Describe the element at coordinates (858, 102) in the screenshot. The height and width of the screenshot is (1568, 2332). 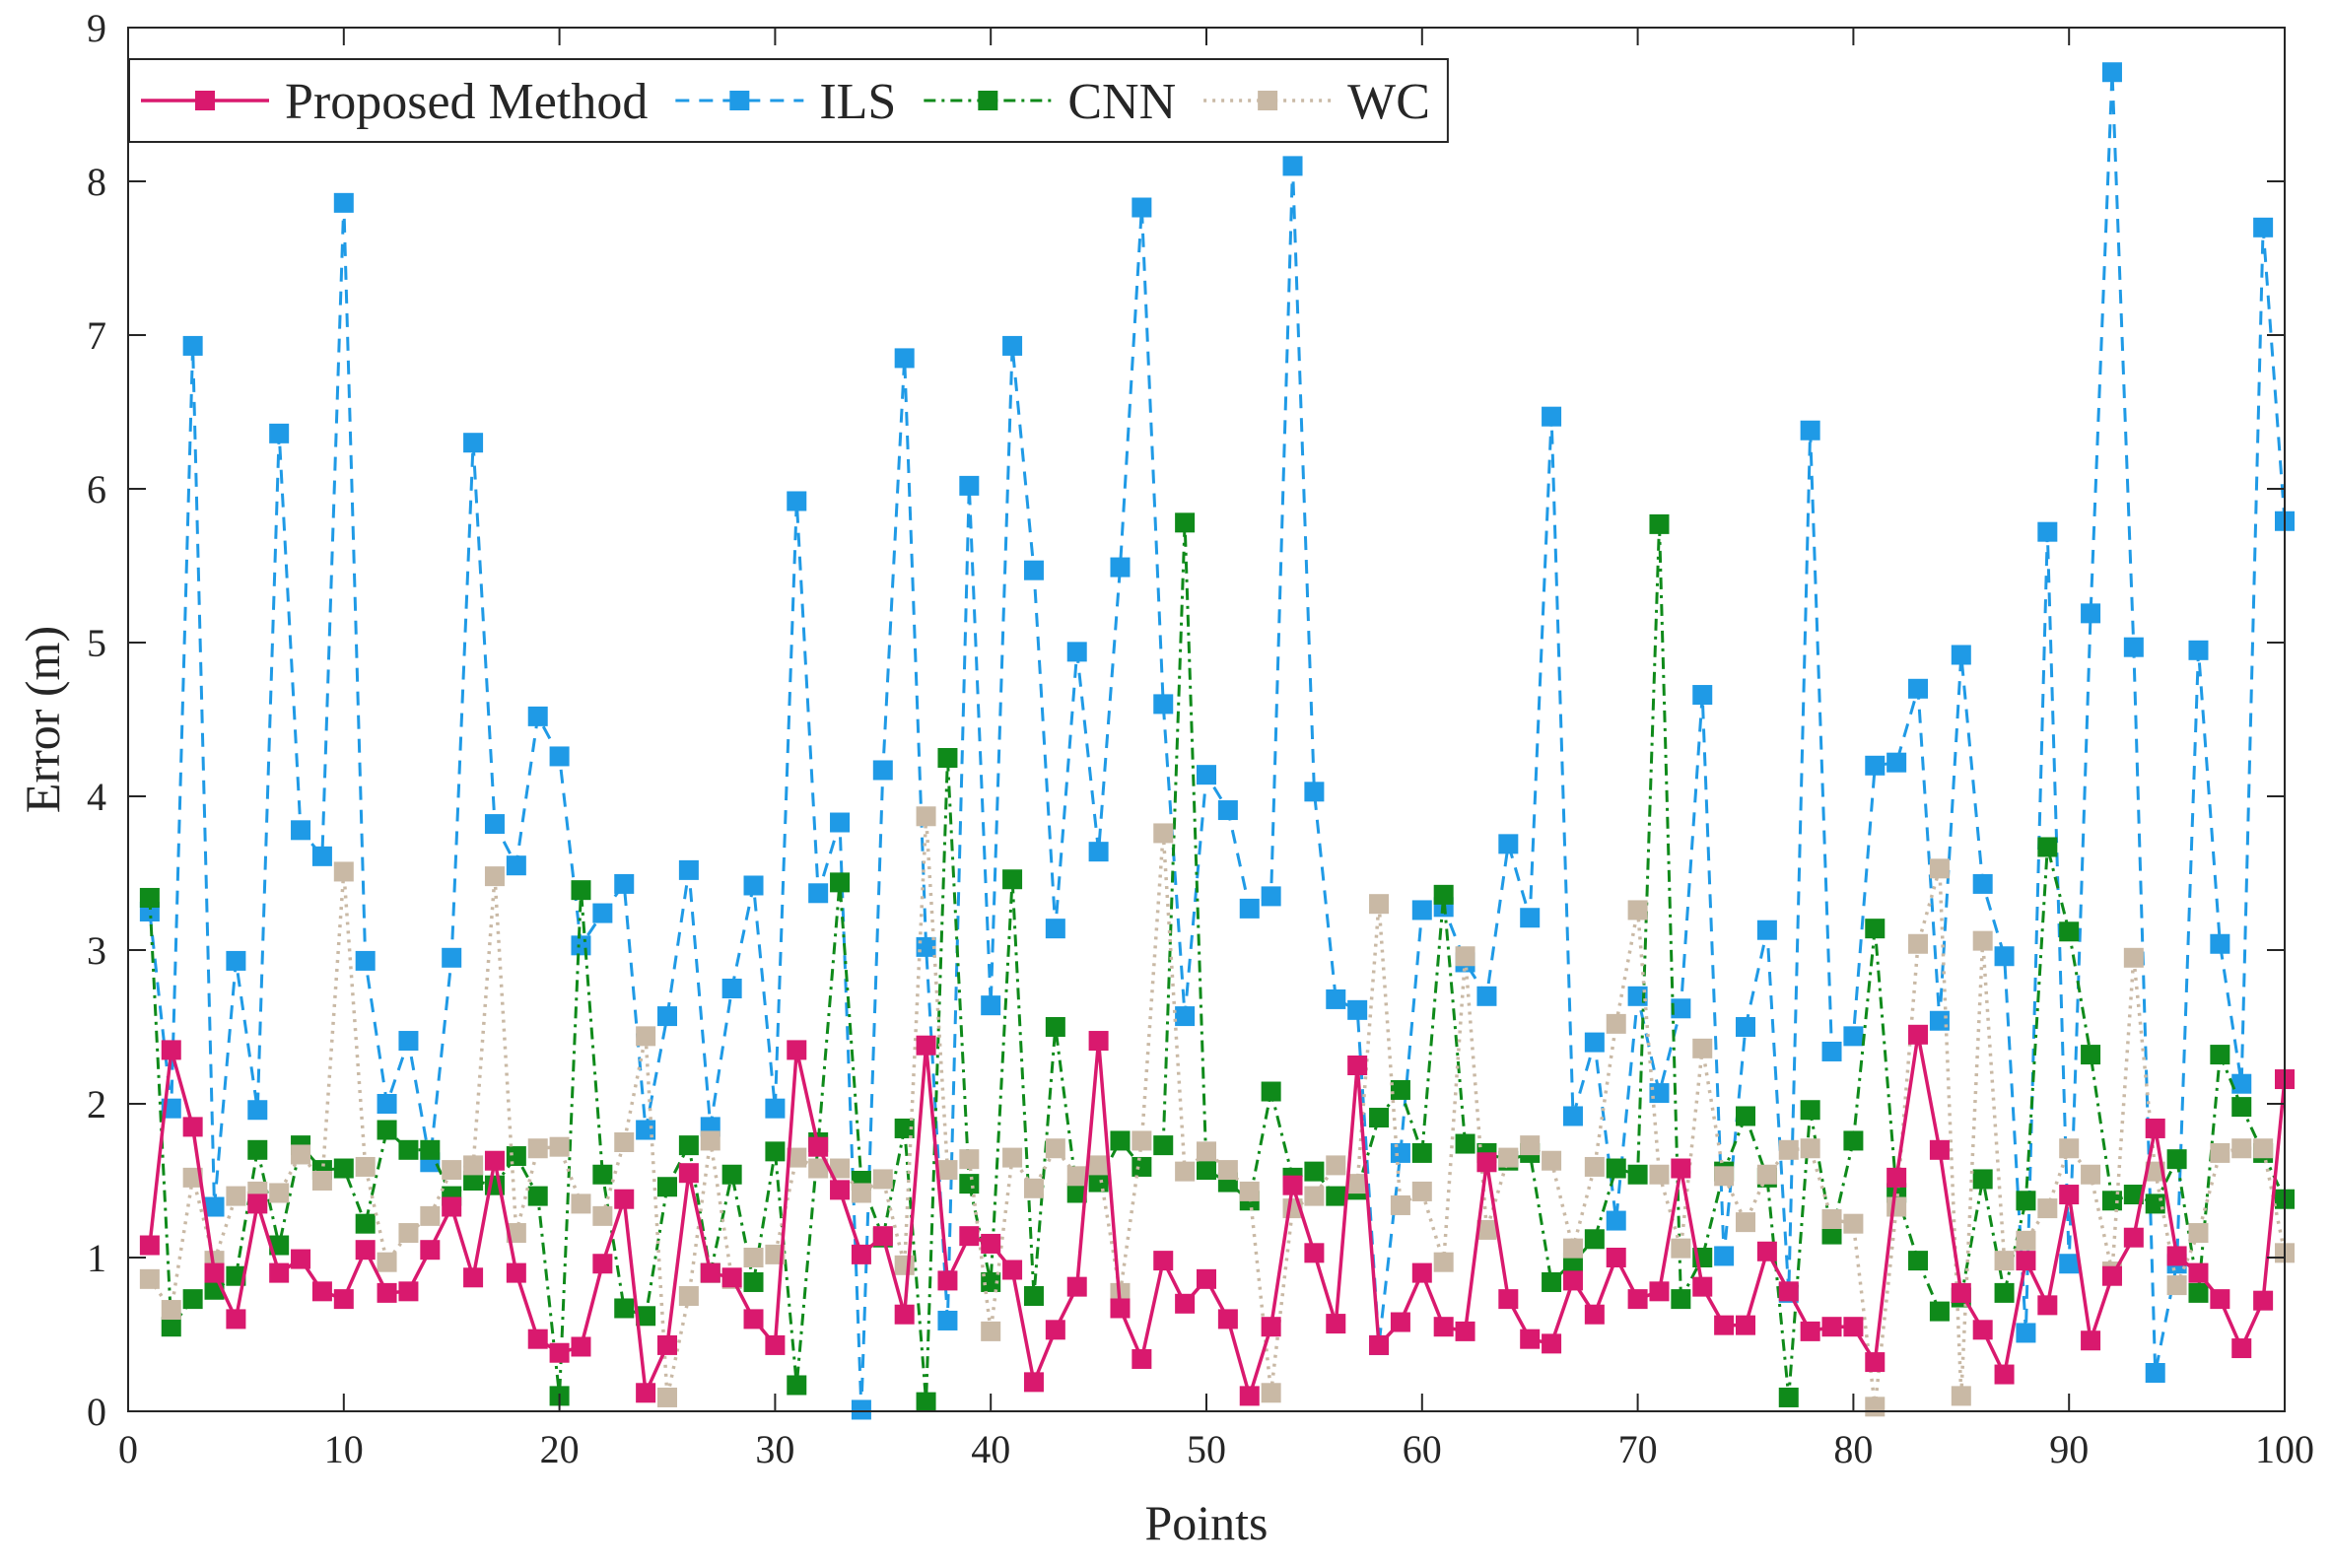
I see `legend-label-ils: ILS` at that location.